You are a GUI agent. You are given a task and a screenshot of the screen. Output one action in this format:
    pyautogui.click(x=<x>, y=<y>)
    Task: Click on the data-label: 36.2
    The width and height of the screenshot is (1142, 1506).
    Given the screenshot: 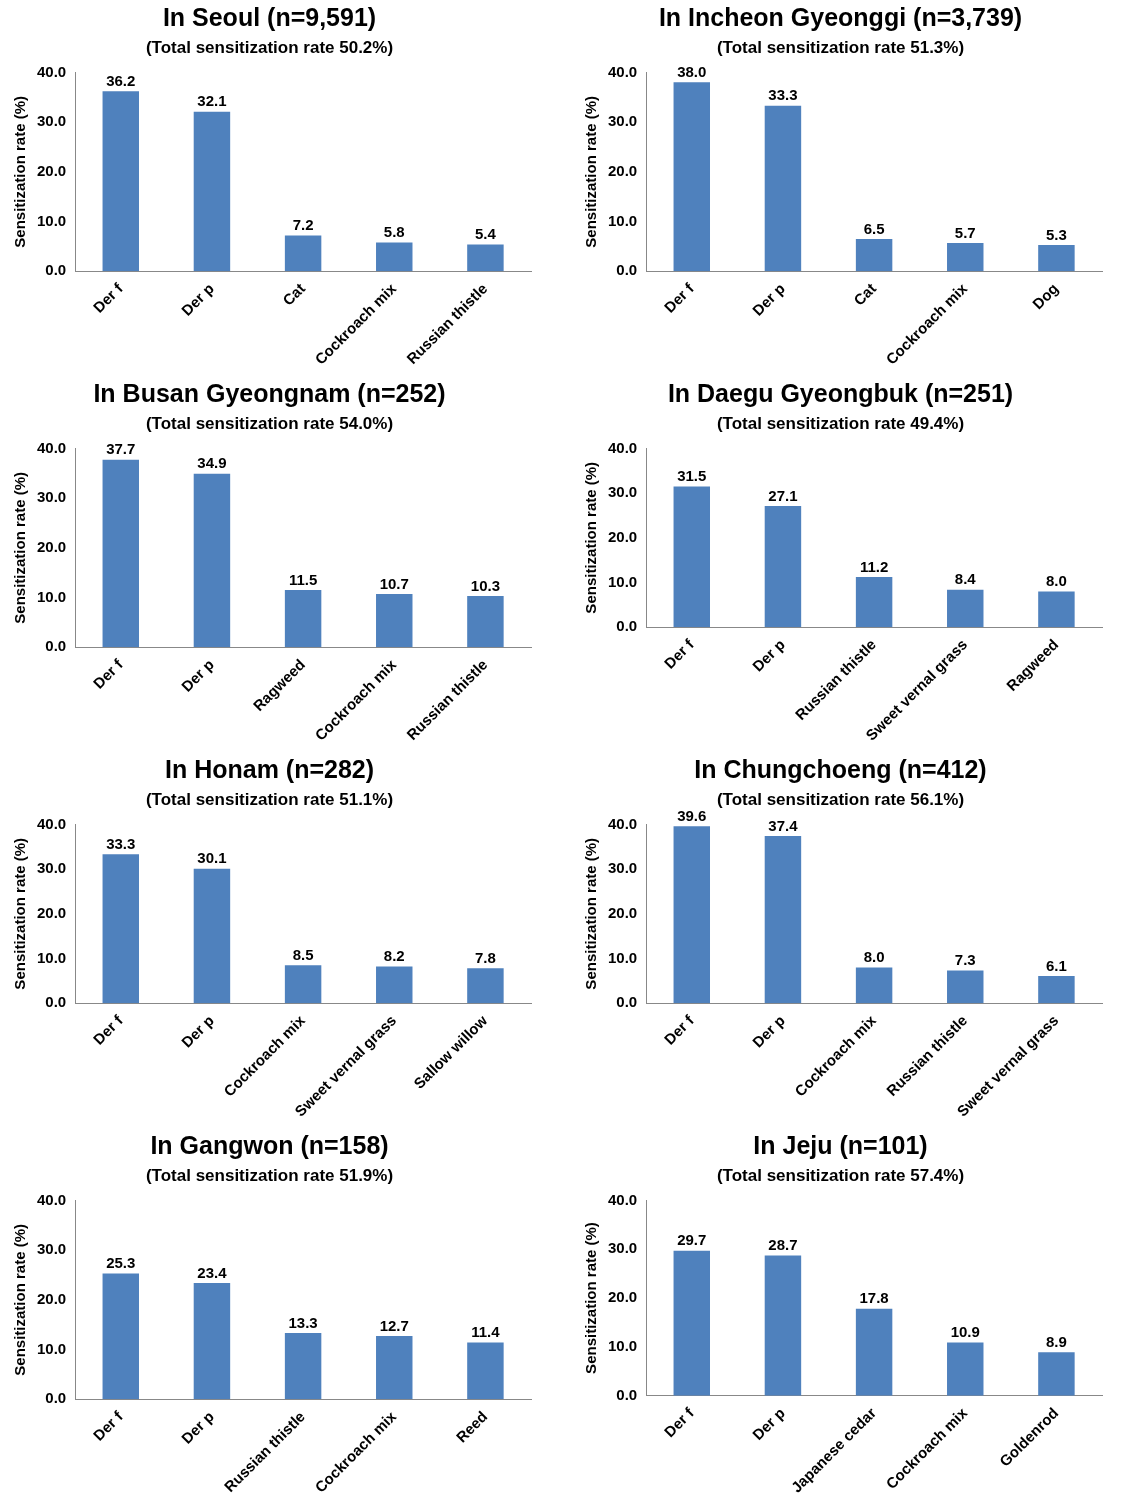 What is the action you would take?
    pyautogui.click(x=121, y=80)
    